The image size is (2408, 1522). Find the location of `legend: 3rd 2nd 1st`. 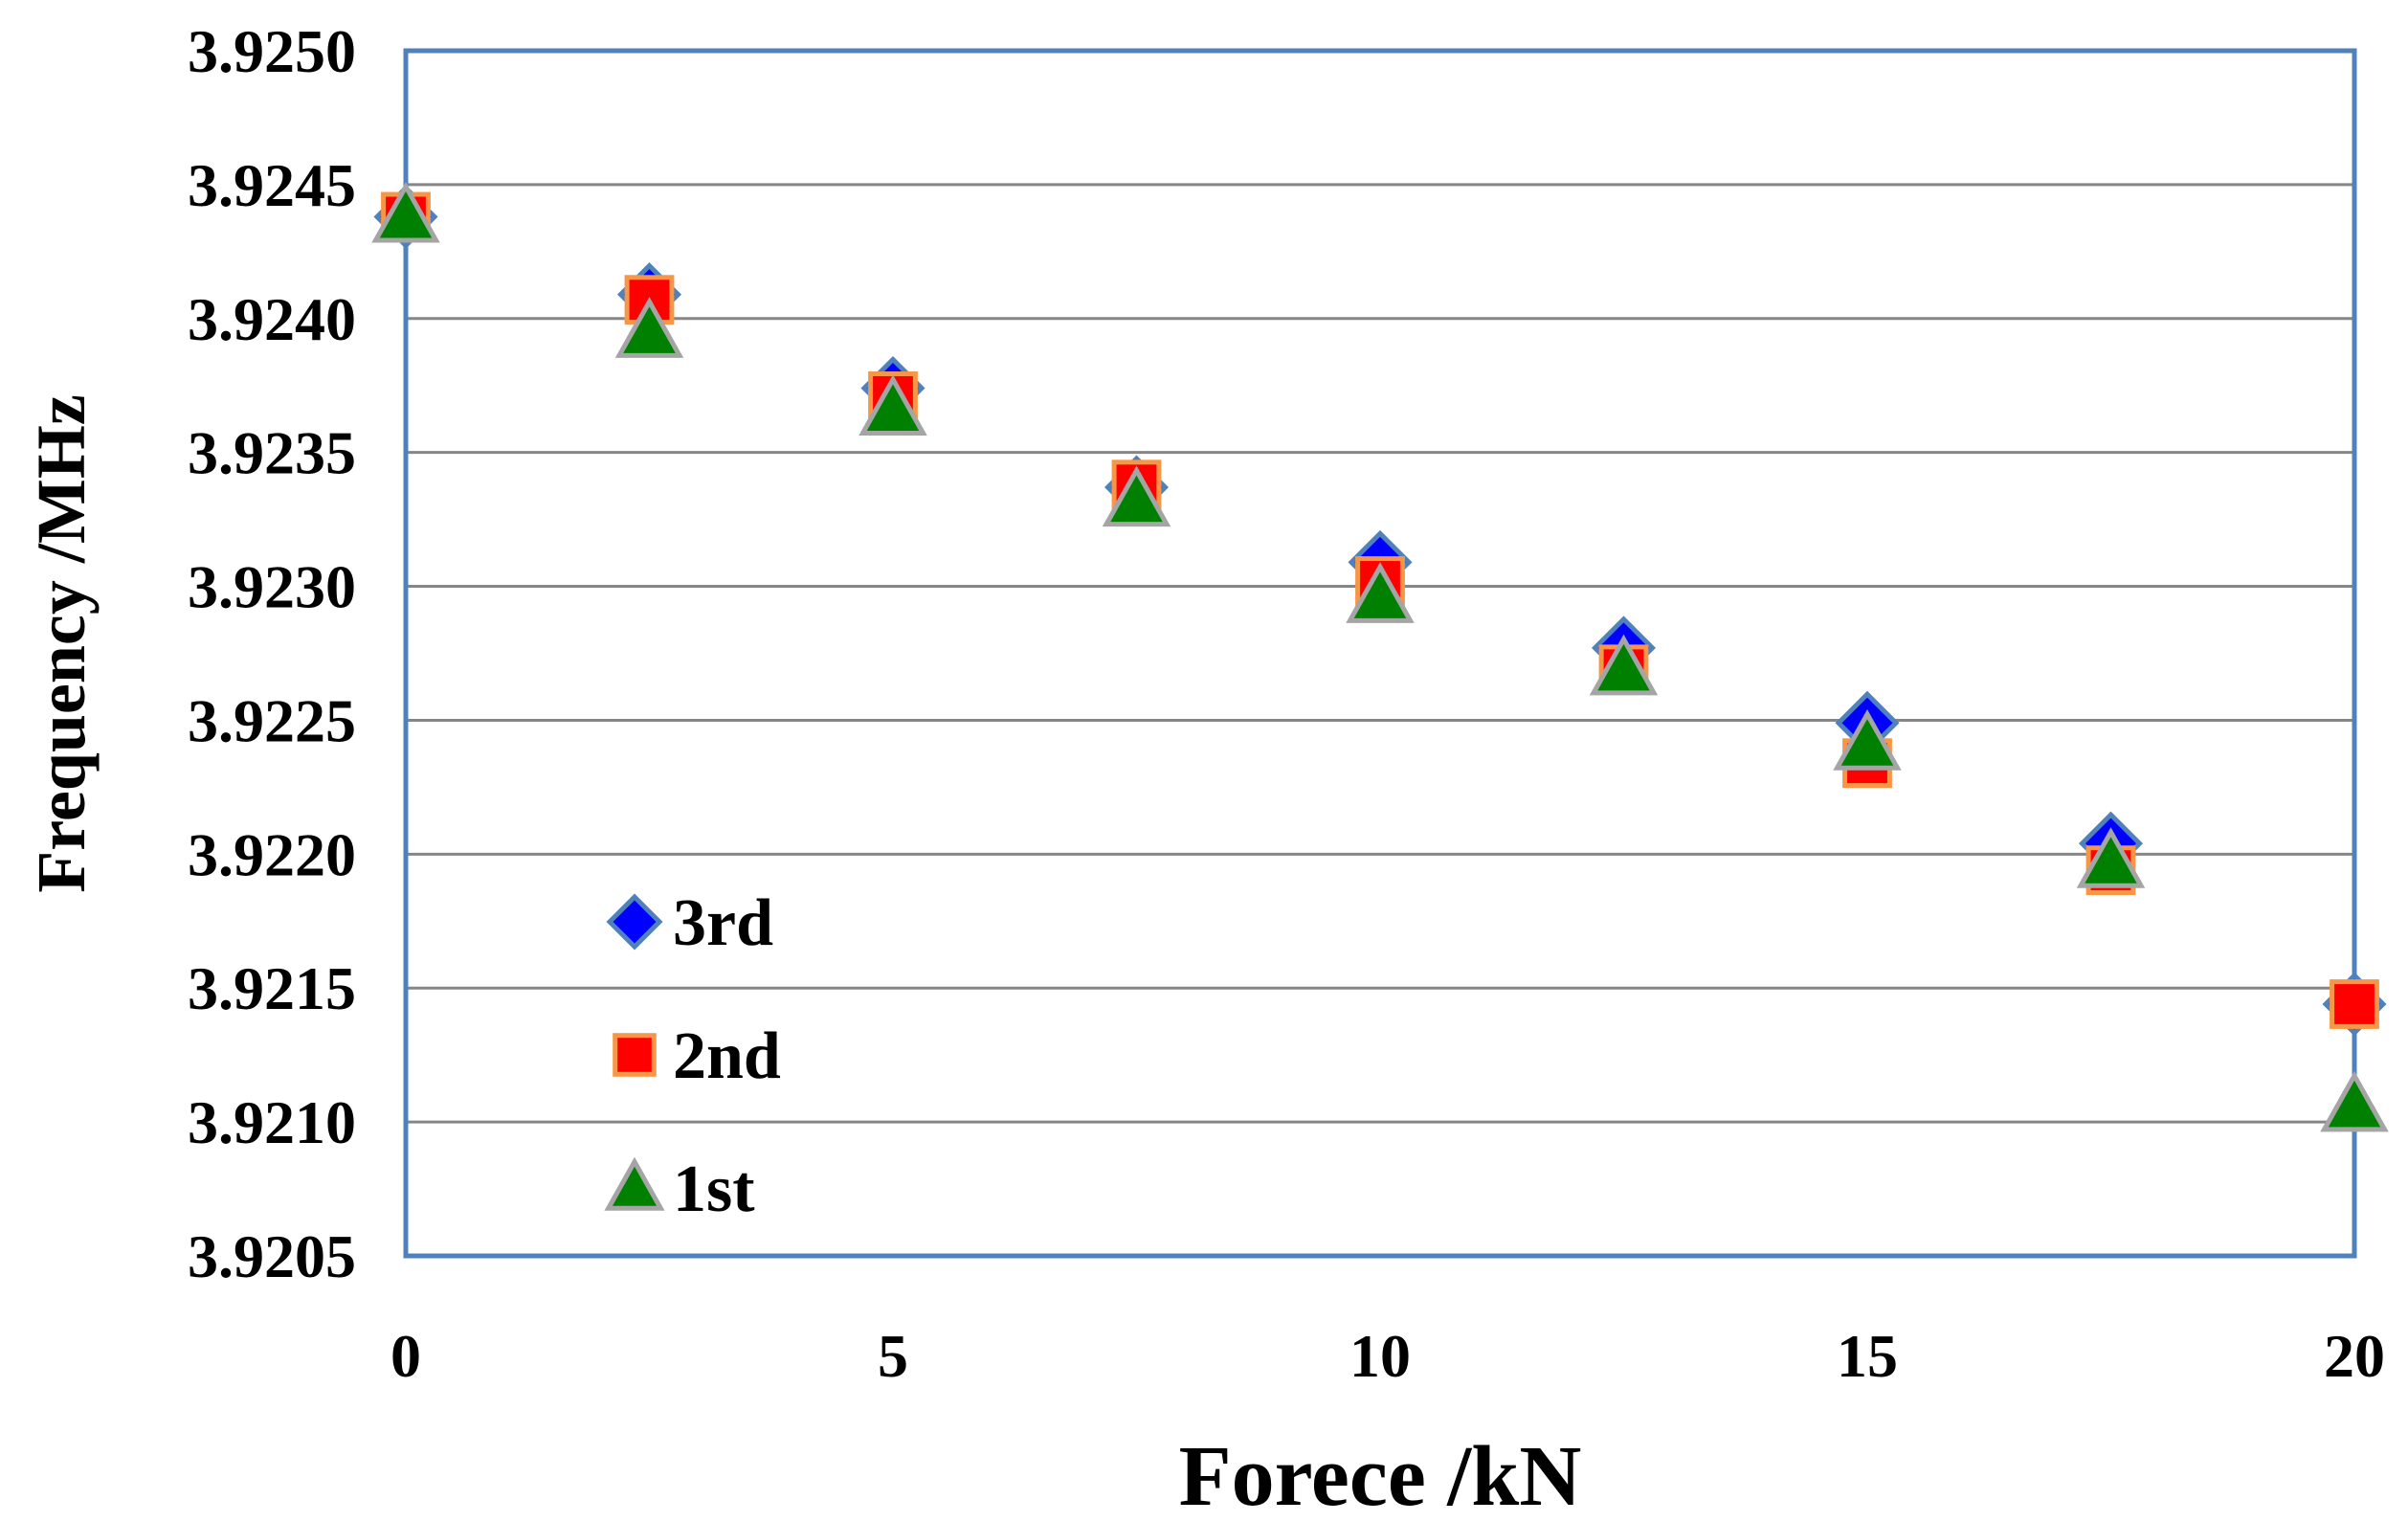

legend: 3rd 2nd 1st is located at coordinates (692, 1056).